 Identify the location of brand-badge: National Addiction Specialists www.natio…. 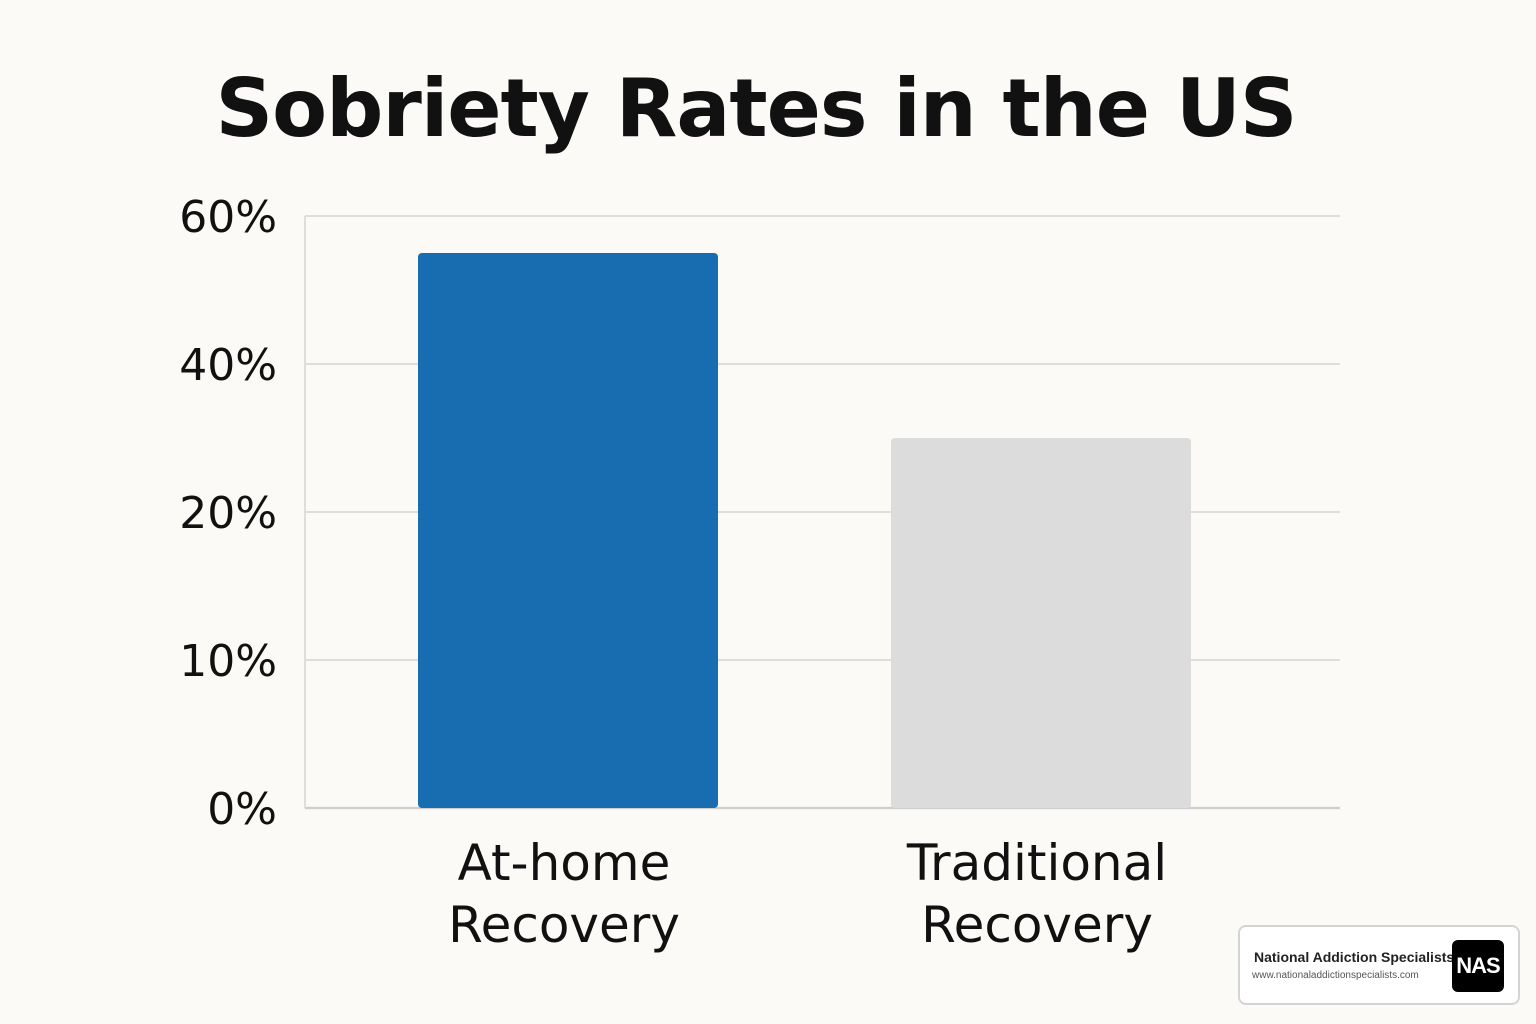
(1379, 965).